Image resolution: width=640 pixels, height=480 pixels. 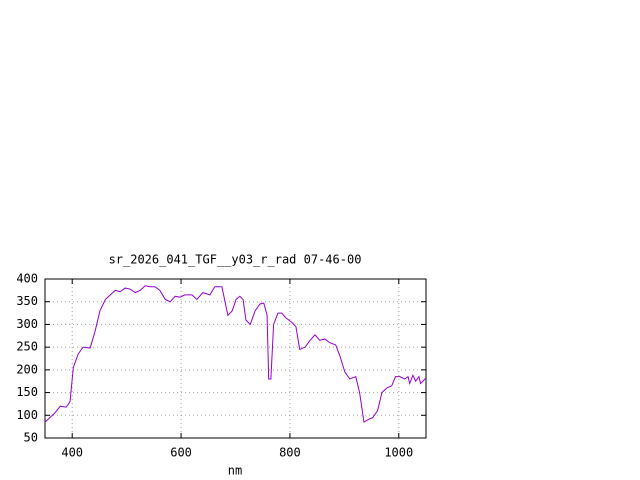 What do you see at coordinates (27, 279) in the screenshot?
I see `y-tick-label: 400` at bounding box center [27, 279].